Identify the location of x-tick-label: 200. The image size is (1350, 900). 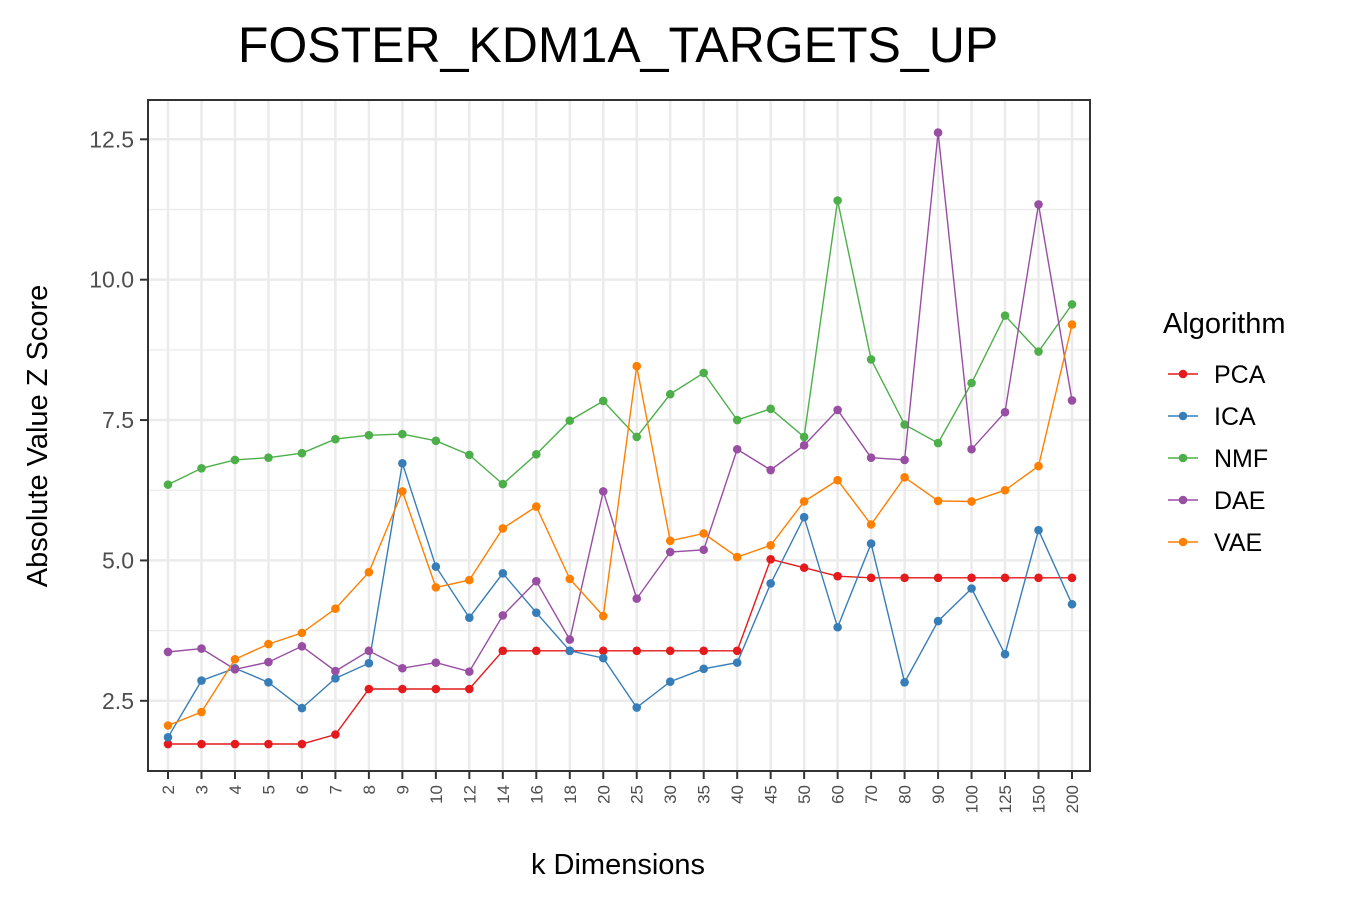
(1072, 799).